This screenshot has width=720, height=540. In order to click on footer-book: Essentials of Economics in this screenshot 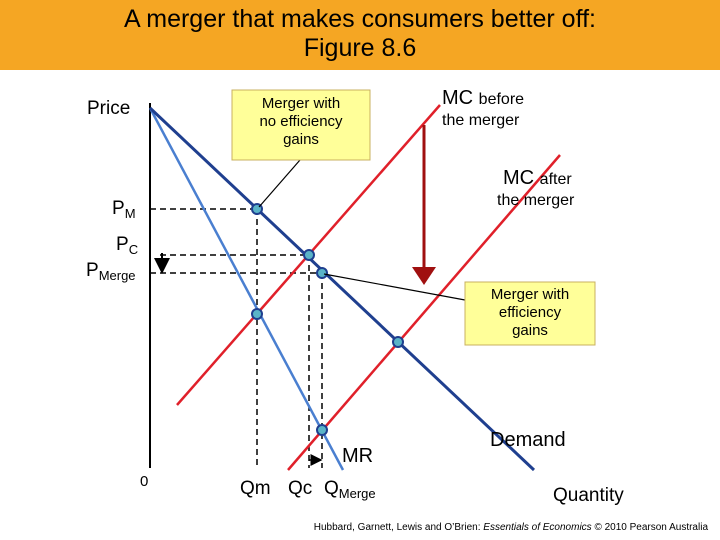, I will do `click(537, 527)`.